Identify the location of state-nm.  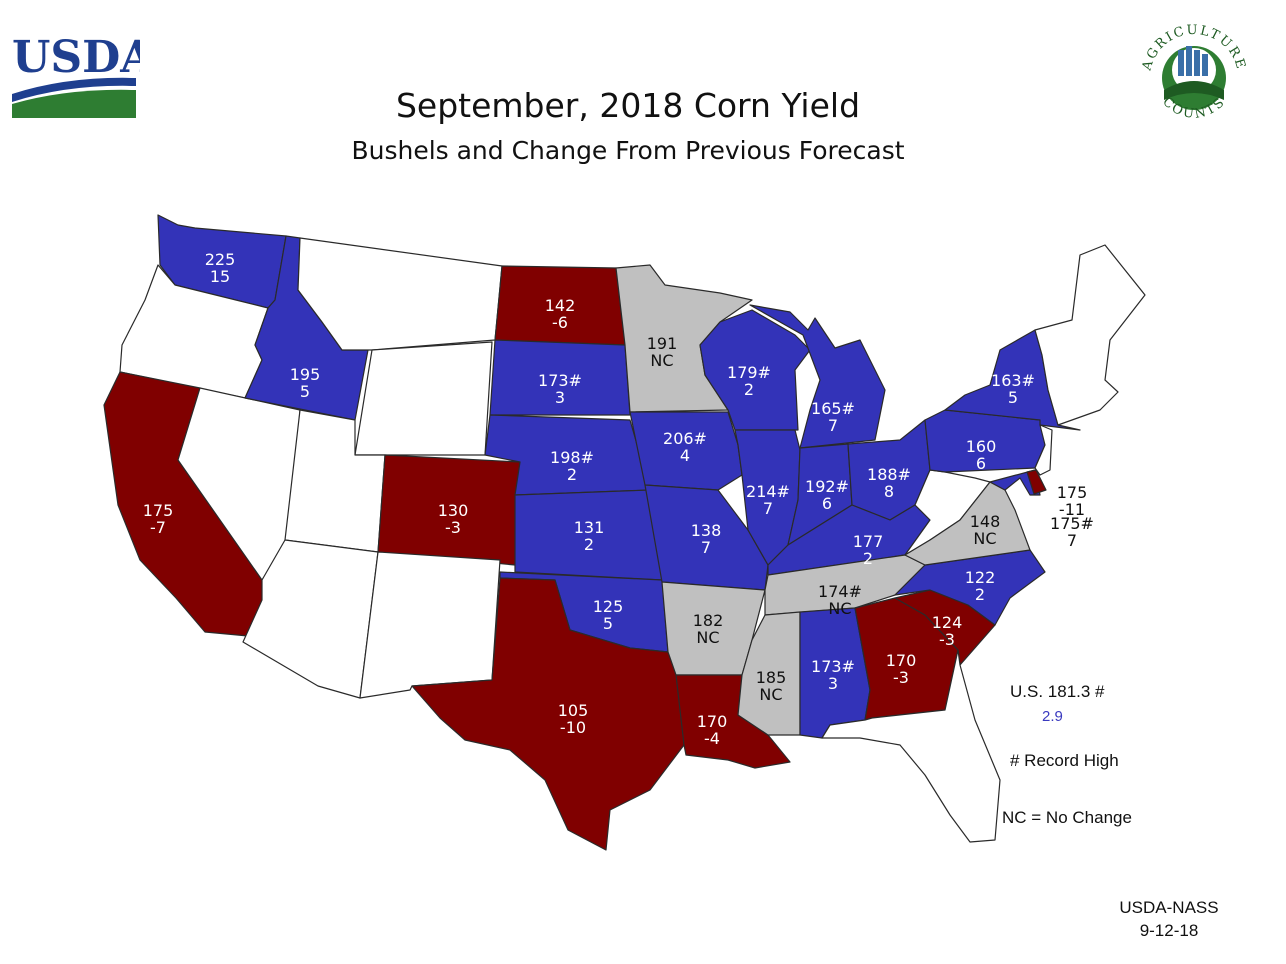
(430, 625).